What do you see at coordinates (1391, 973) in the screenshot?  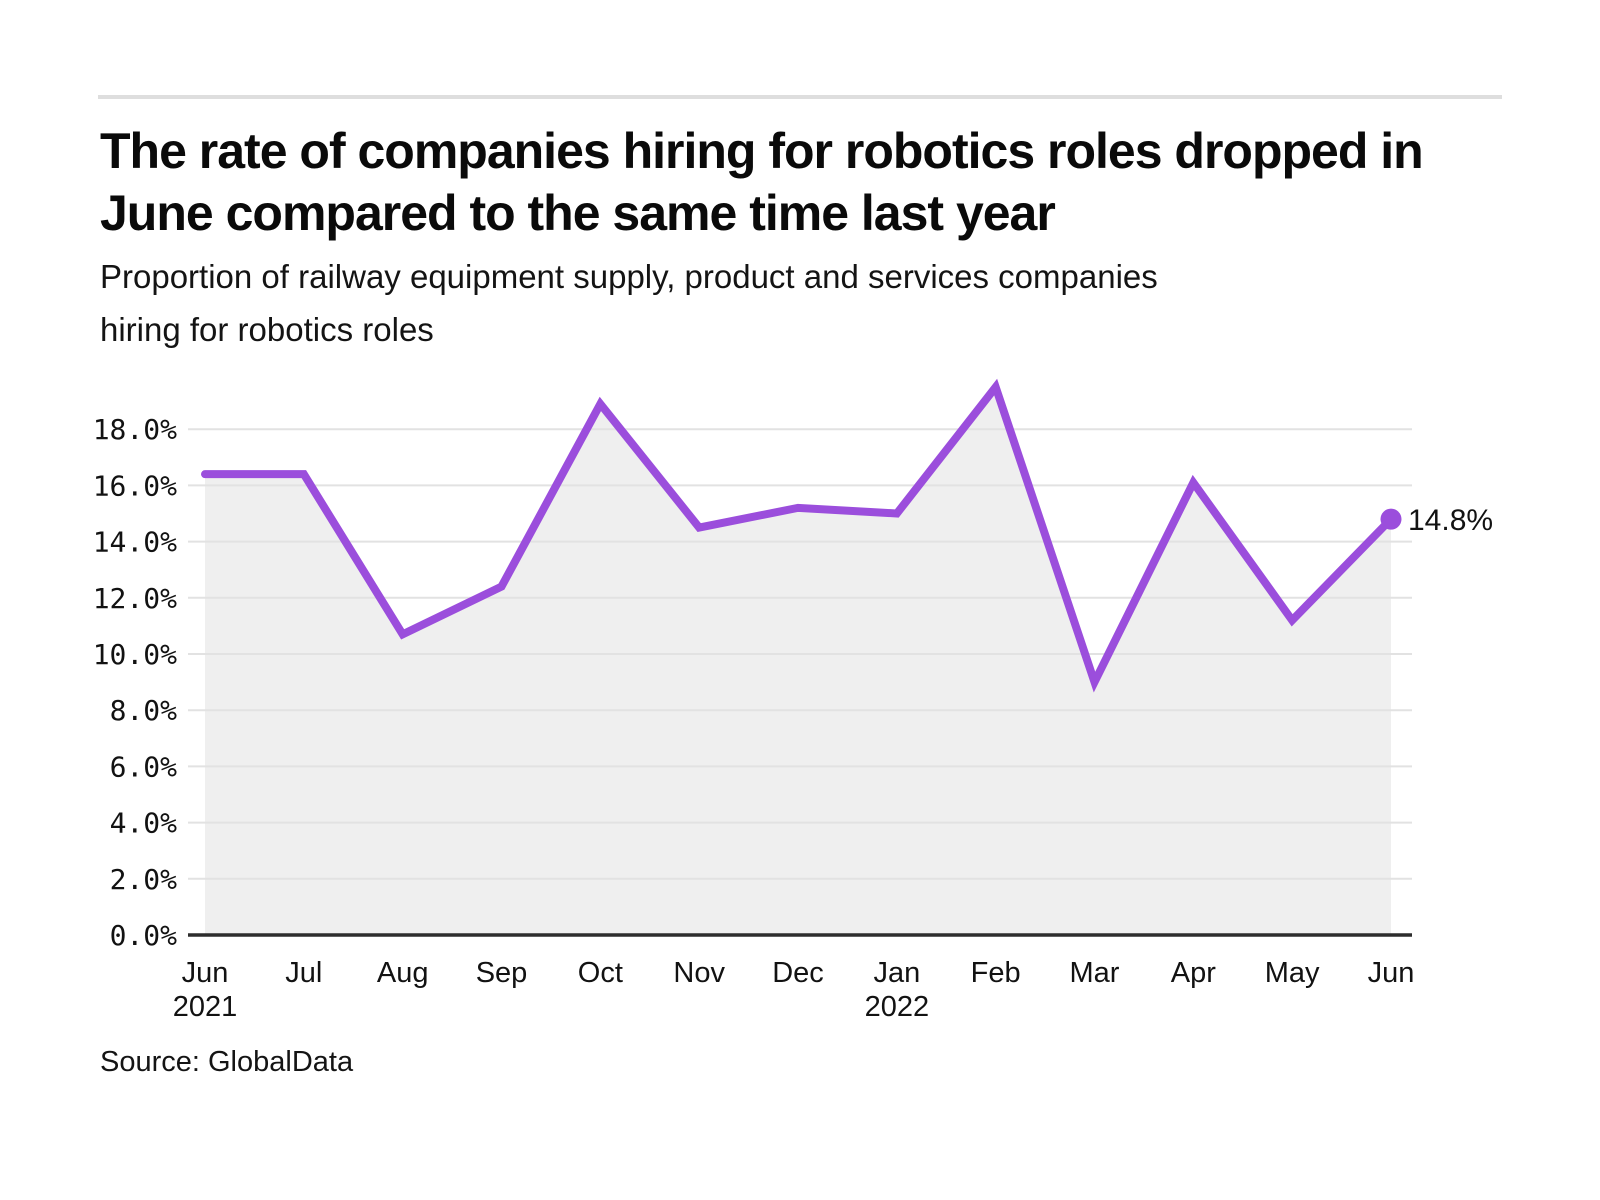 I see `x-tick-label-12-Jun: Jun` at bounding box center [1391, 973].